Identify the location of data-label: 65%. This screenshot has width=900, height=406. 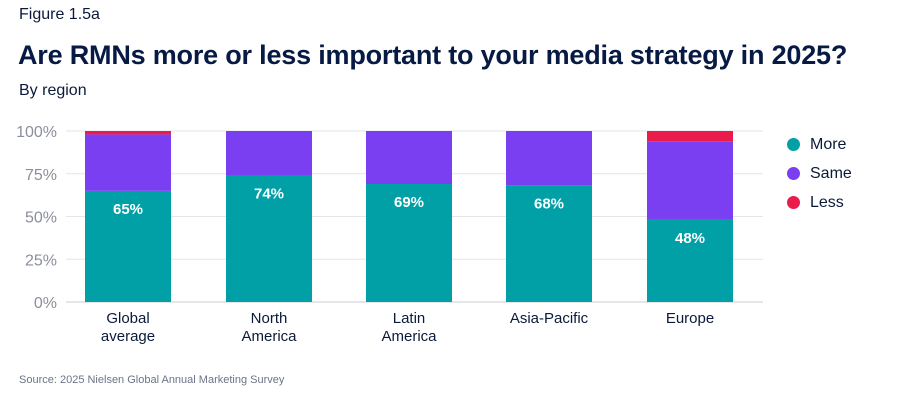
(128, 209).